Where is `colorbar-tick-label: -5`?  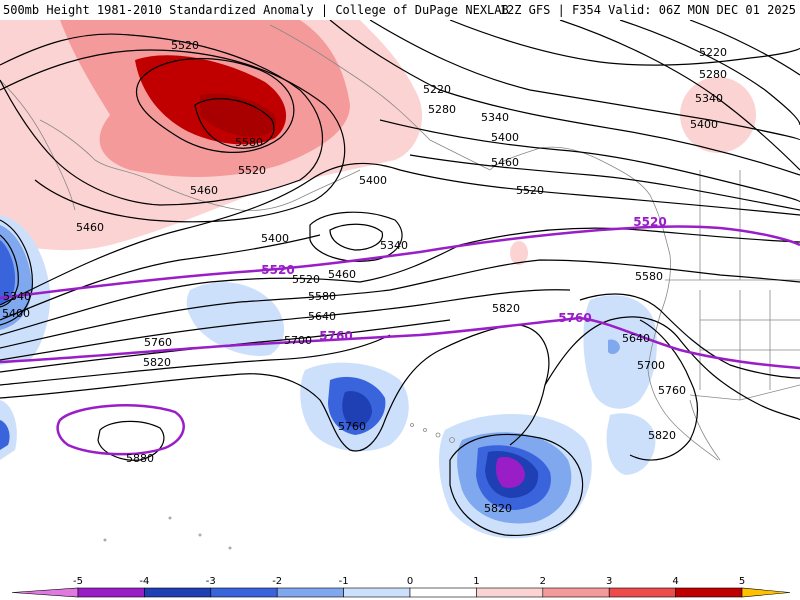 colorbar-tick-label: -5 is located at coordinates (78, 581).